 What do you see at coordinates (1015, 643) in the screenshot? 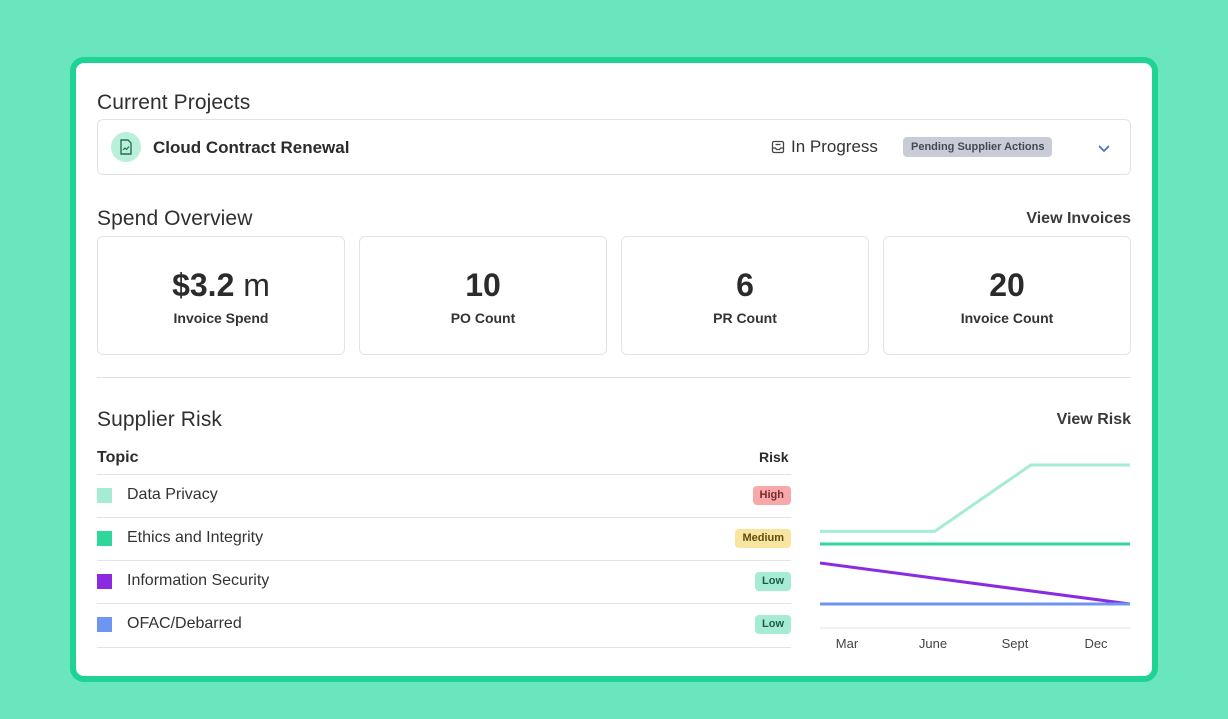
I see `x-tick-label: Sept` at bounding box center [1015, 643].